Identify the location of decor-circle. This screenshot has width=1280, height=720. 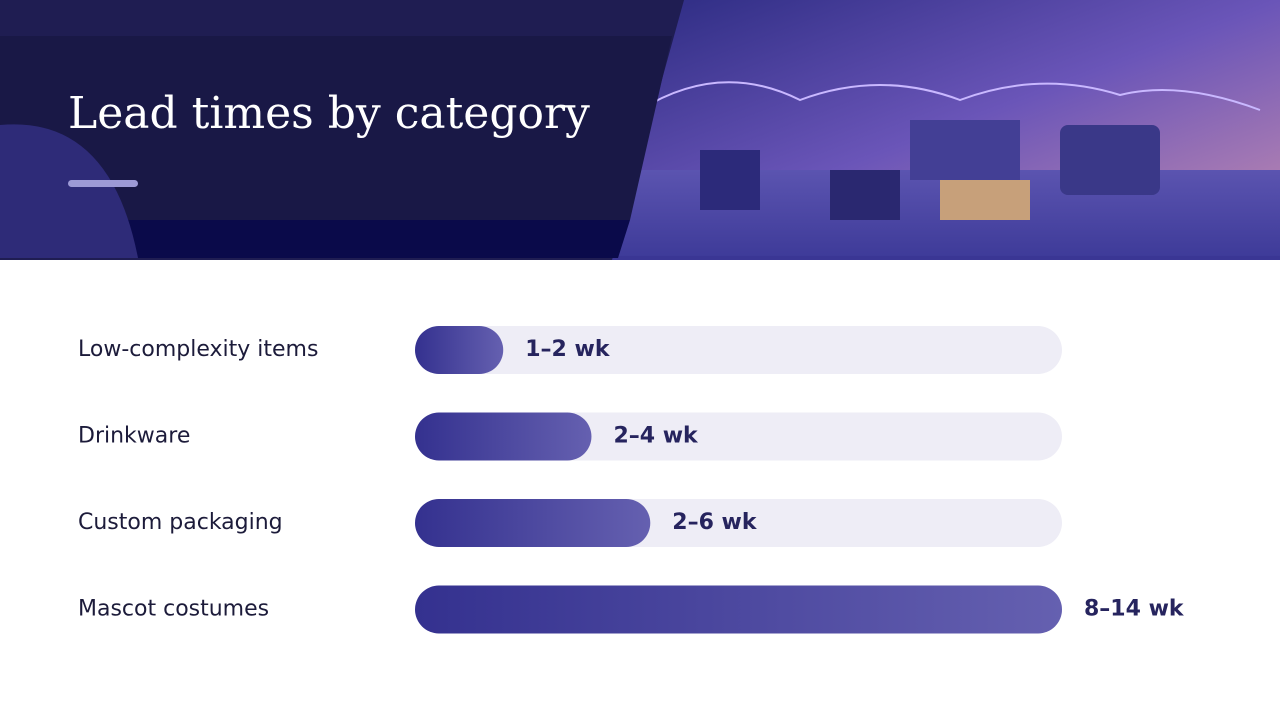
(69, 191).